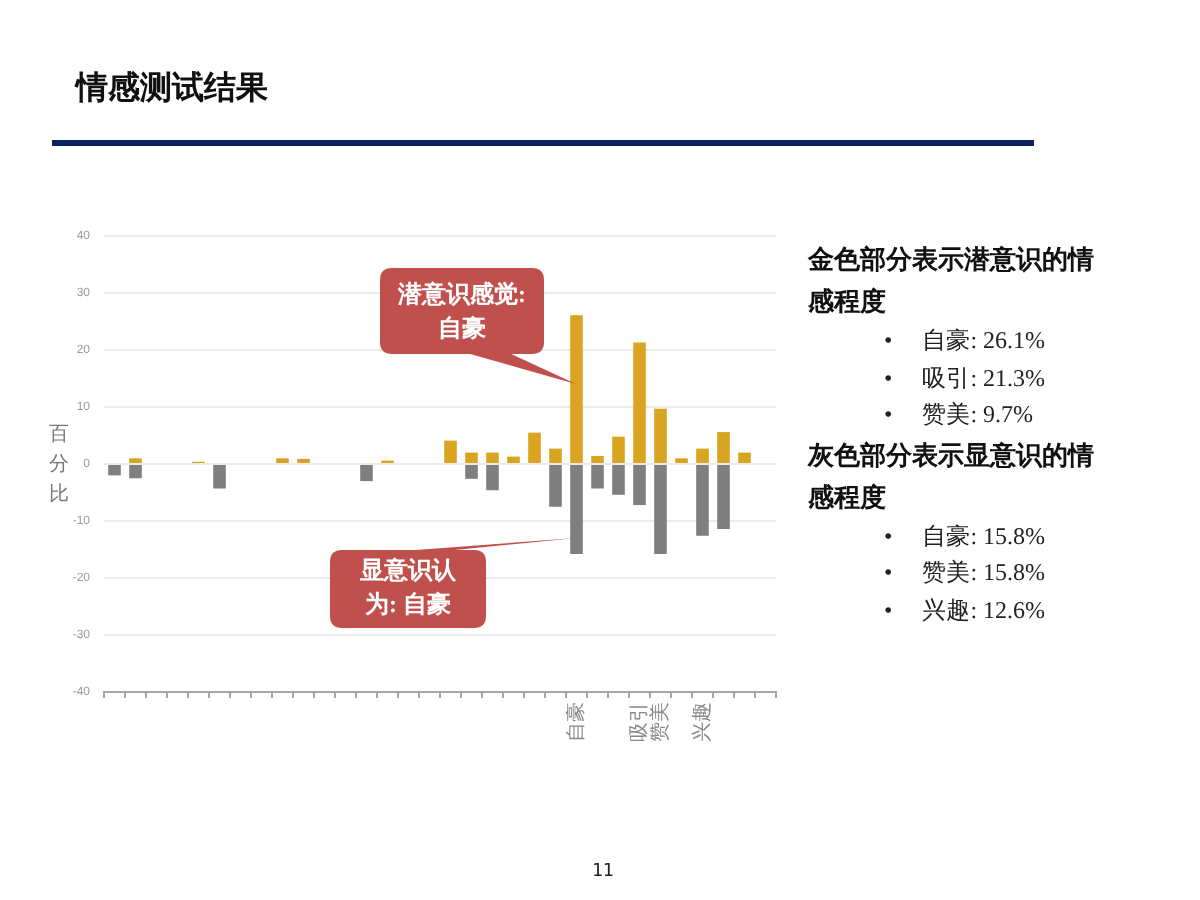  I want to click on text: 11, so click(603, 872).